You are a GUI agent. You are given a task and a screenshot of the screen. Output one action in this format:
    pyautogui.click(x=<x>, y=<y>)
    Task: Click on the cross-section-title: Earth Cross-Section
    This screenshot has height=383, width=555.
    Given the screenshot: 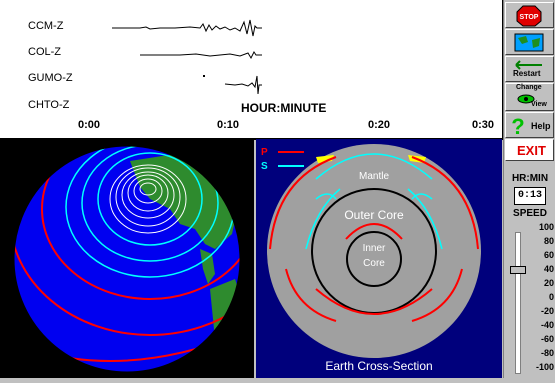 What is the action you would take?
    pyautogui.click(x=379, y=366)
    